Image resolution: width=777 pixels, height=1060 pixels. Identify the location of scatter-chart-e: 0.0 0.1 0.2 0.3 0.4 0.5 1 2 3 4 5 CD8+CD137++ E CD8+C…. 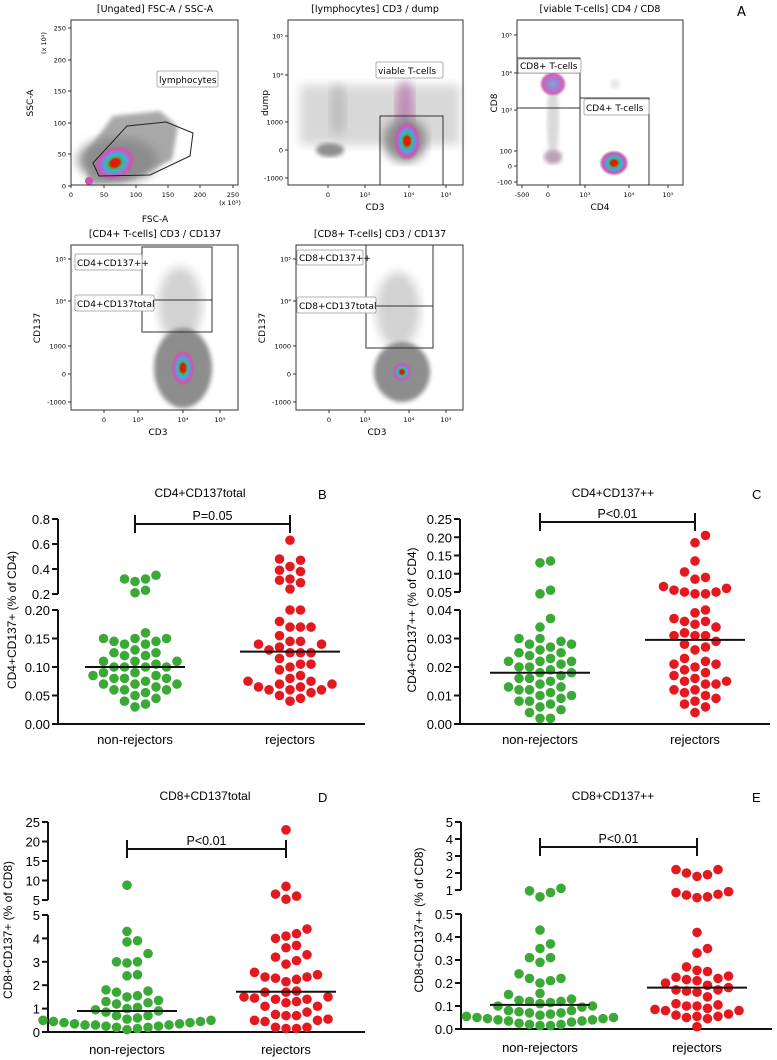
(592, 922).